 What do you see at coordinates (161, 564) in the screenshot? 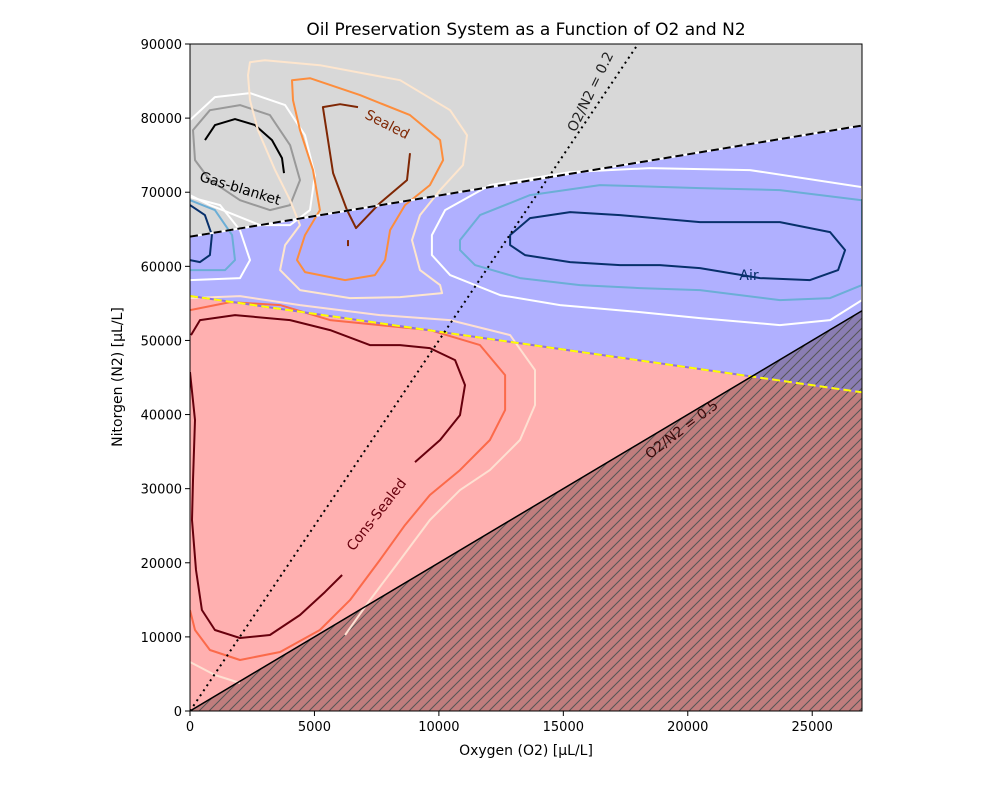
I see `y-tick-label: 20000` at bounding box center [161, 564].